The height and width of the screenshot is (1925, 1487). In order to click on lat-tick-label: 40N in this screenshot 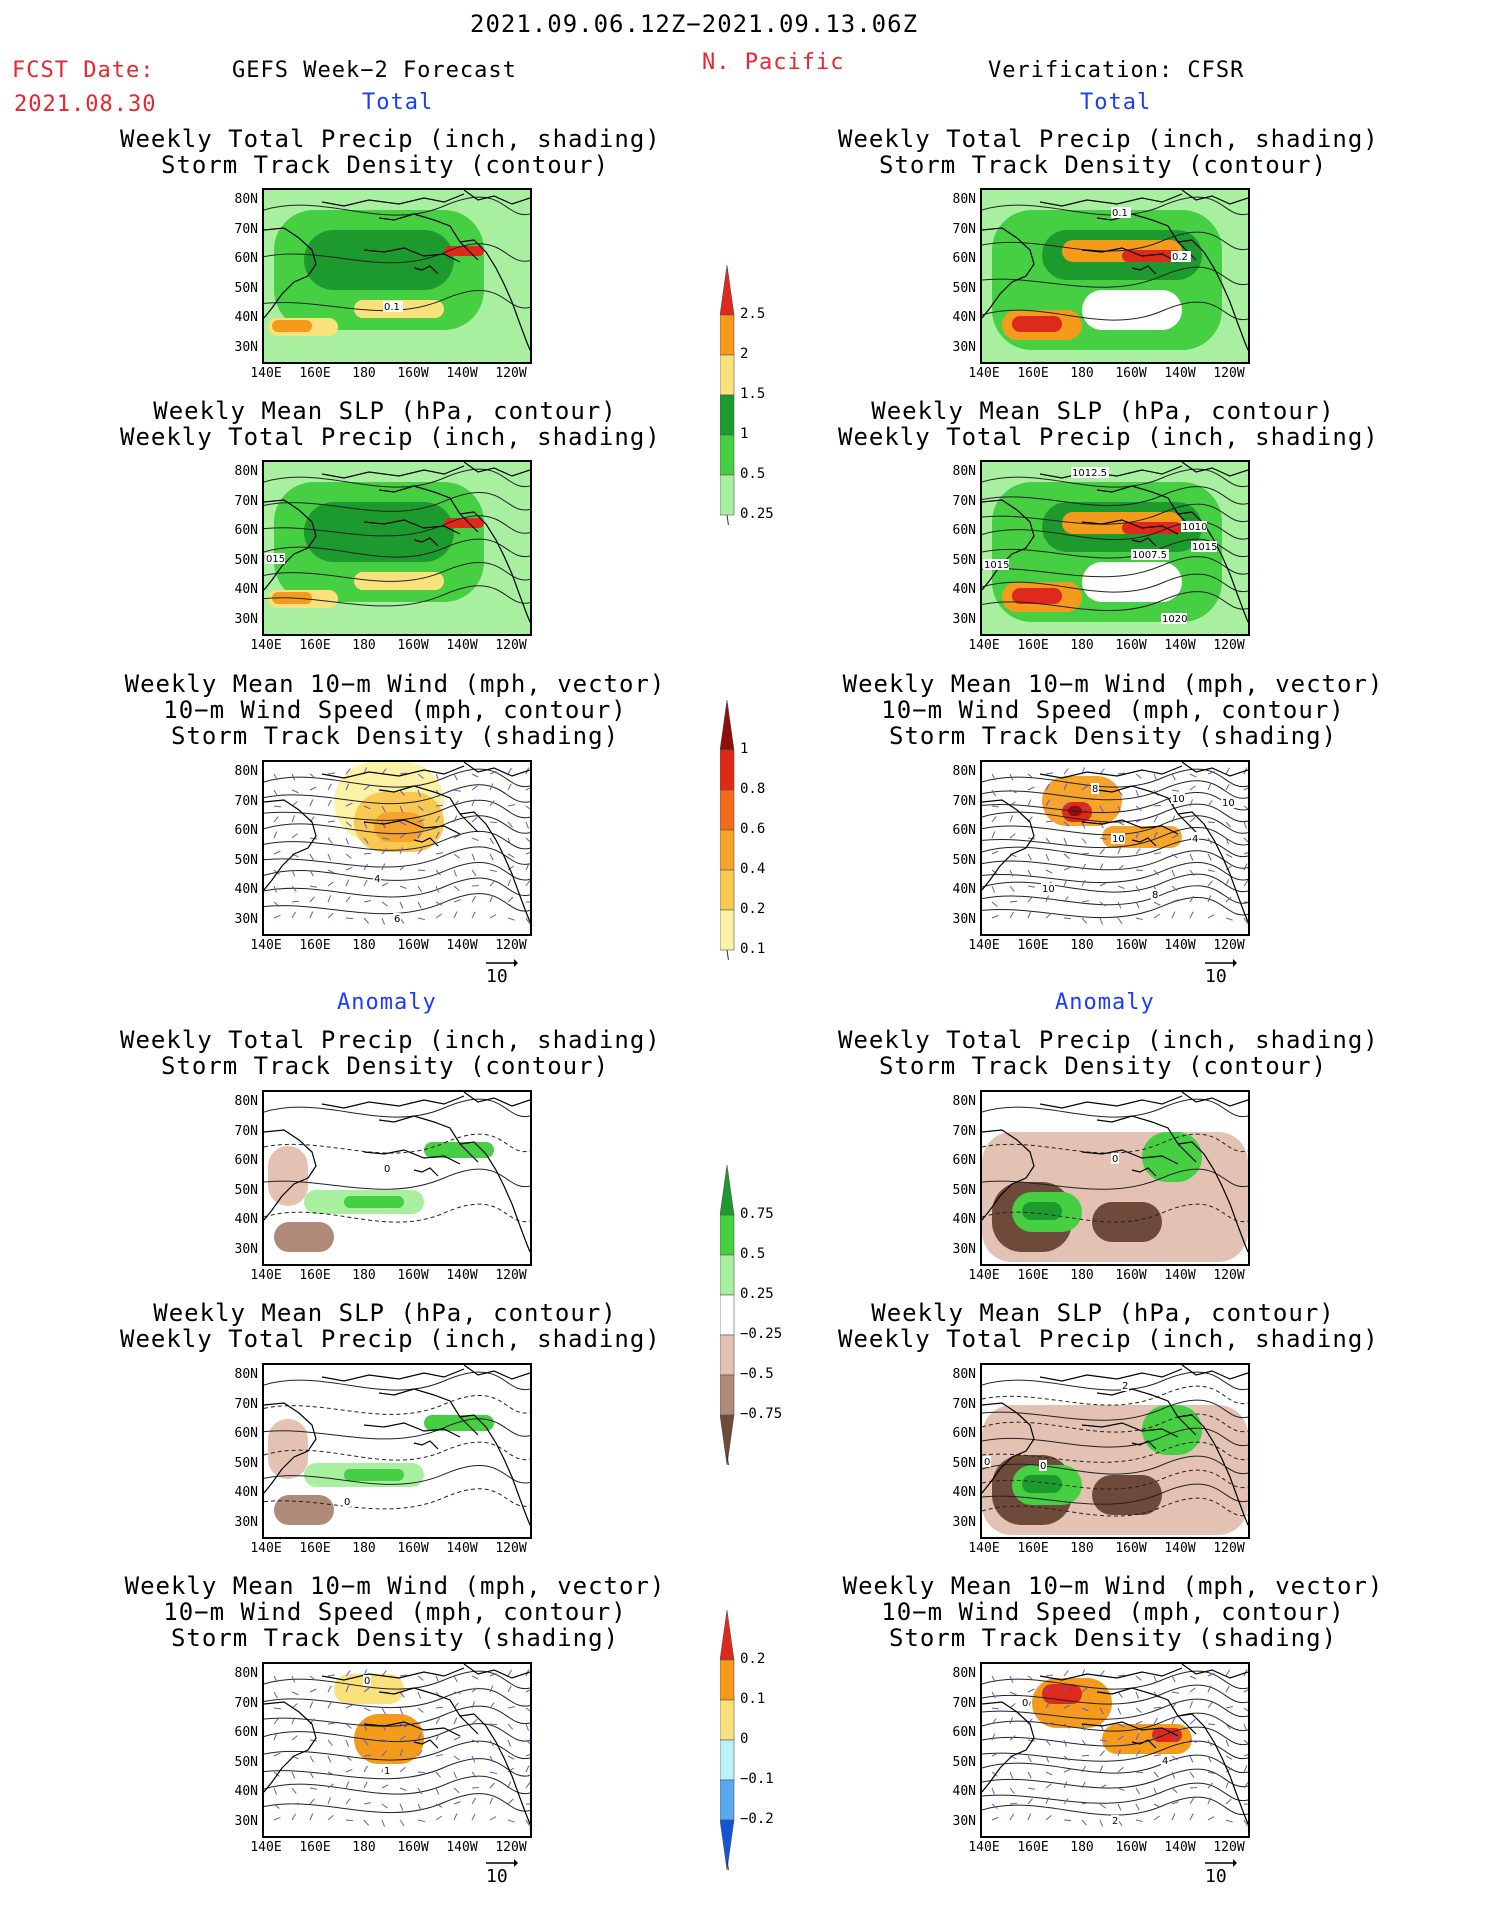, I will do `click(964, 589)`.